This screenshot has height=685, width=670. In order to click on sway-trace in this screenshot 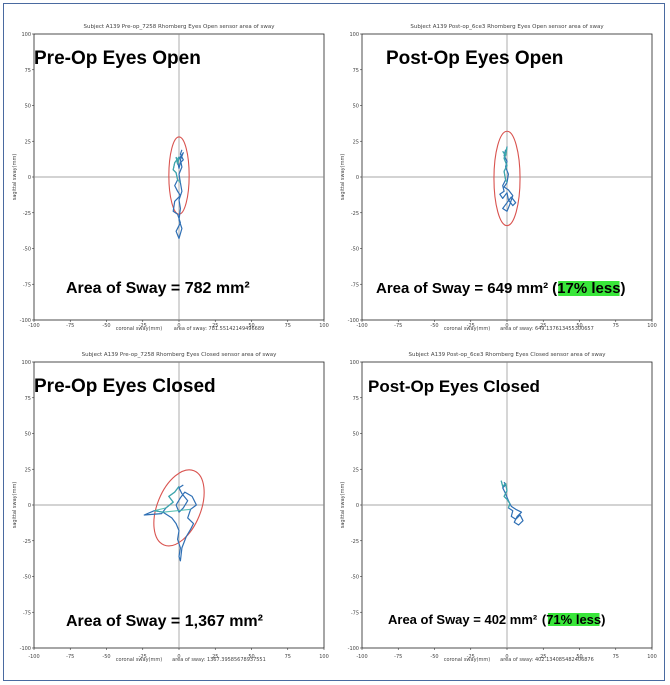, I will do `click(170, 523)`.